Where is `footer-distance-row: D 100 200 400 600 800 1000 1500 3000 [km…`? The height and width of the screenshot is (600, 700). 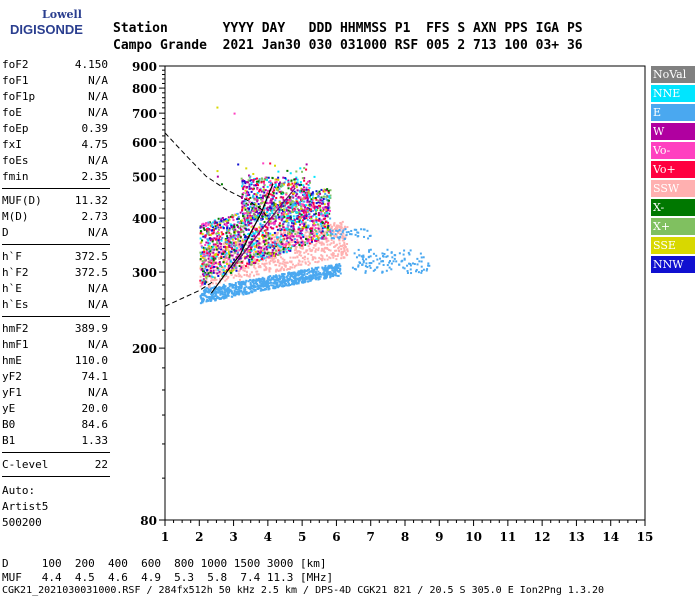 footer-distance-row: D 100 200 400 600 800 1000 1500 3000 [km… is located at coordinates (164, 563).